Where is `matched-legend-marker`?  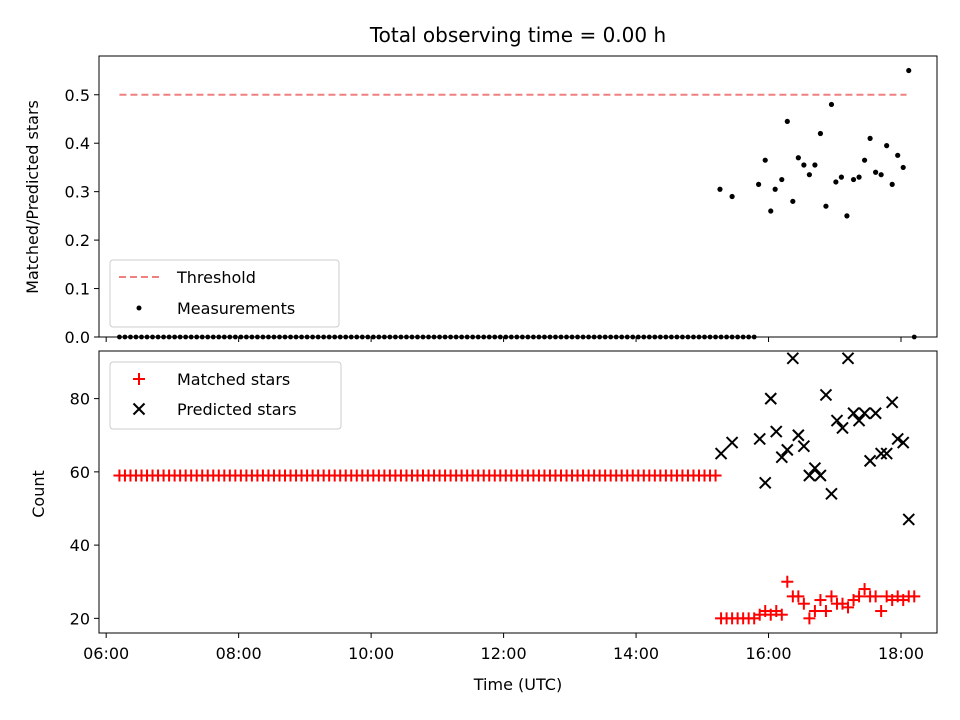 matched-legend-marker is located at coordinates (139, 379).